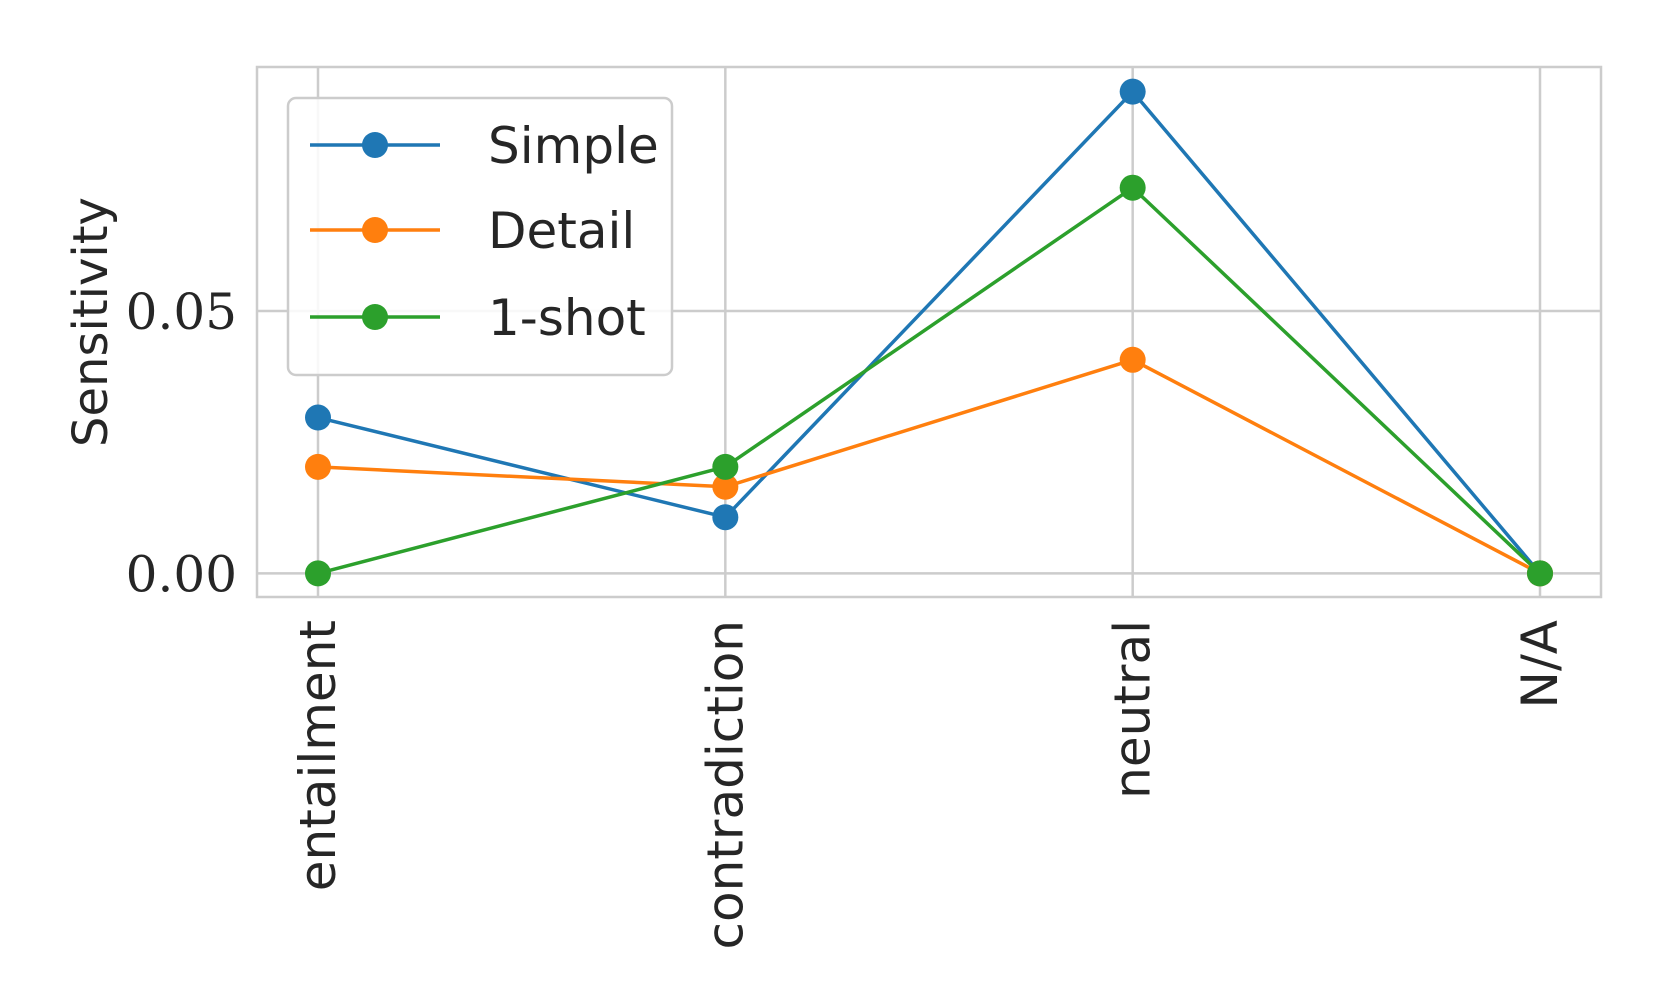  What do you see at coordinates (561, 231) in the screenshot?
I see `legend-label: Detail` at bounding box center [561, 231].